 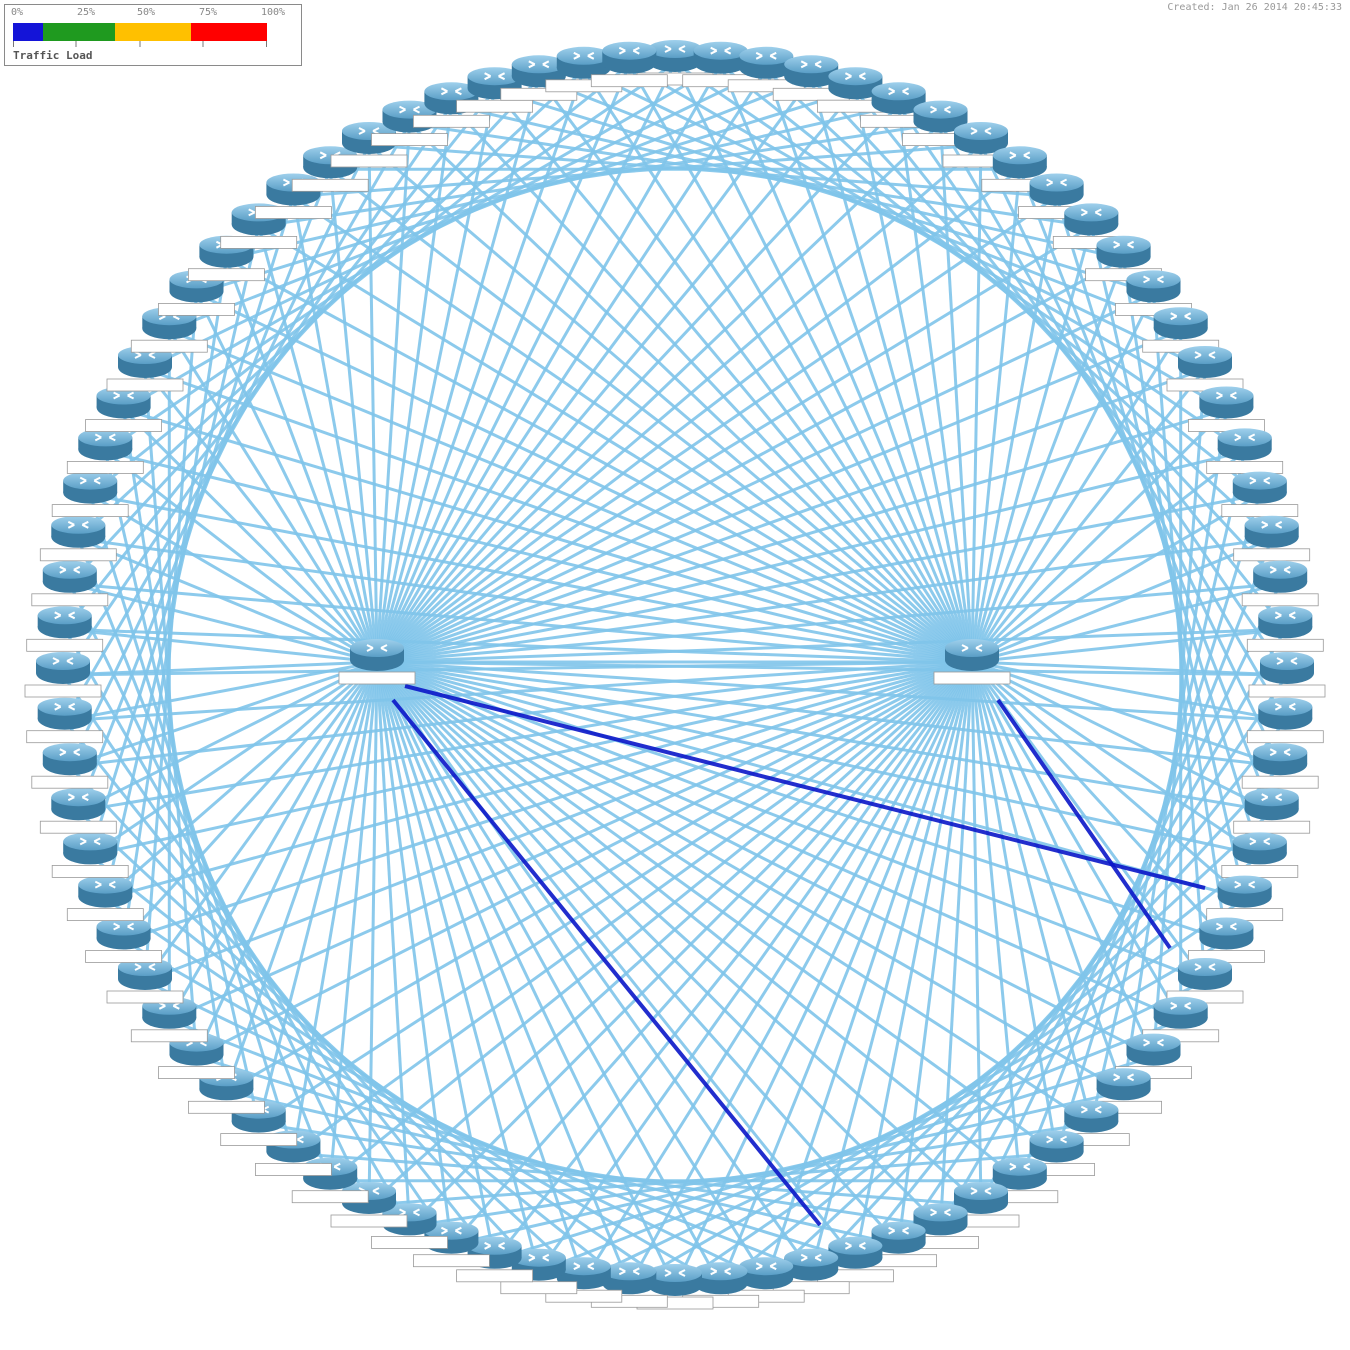 I want to click on hub-right, so click(x=972, y=661).